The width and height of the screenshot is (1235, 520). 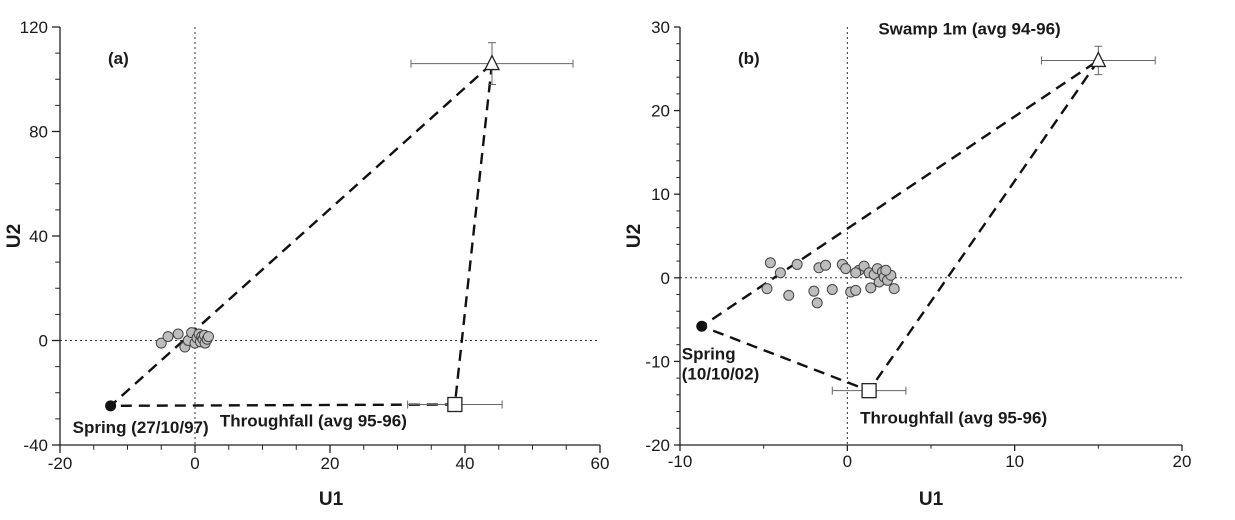 What do you see at coordinates (38, 236) in the screenshot?
I see `y-tick-label: 40` at bounding box center [38, 236].